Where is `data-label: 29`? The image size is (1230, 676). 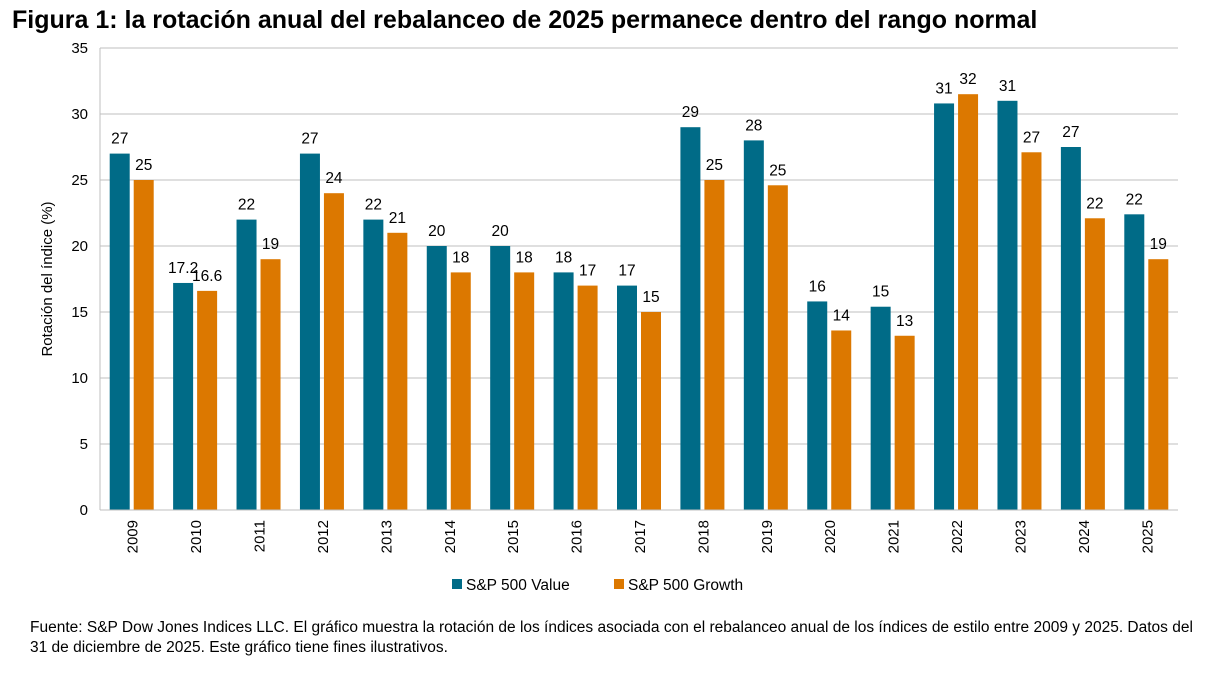
data-label: 29 is located at coordinates (690, 112).